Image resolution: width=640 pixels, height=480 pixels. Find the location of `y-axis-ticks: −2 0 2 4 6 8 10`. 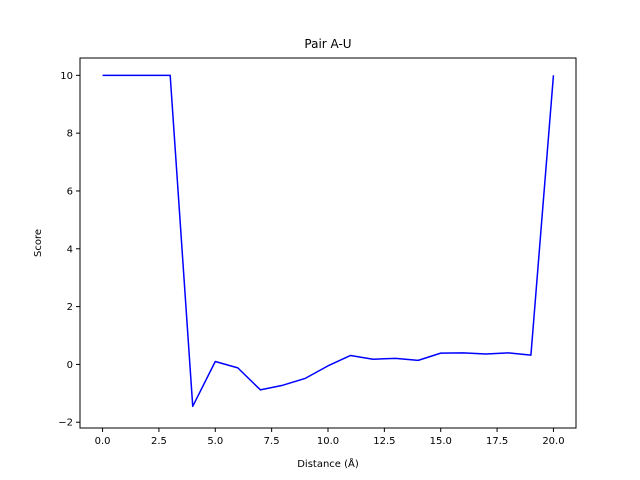

y-axis-ticks: −2 0 2 4 6 8 10 is located at coordinates (69, 250).